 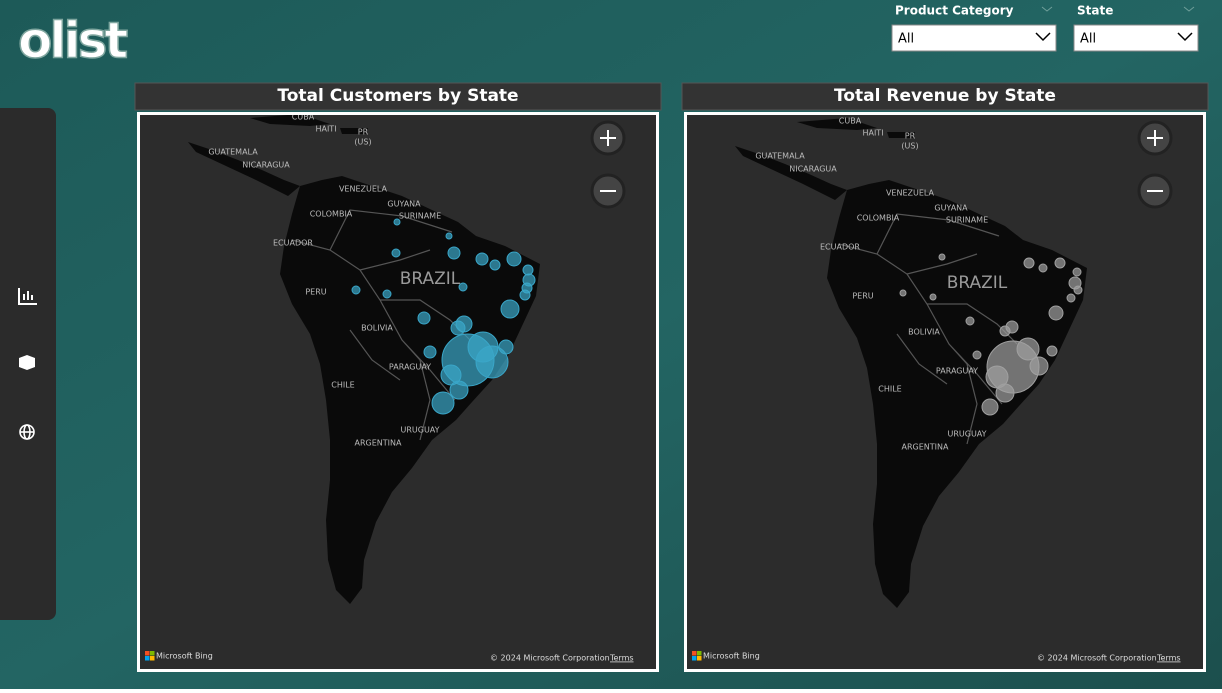 I want to click on nav-globe-icon, so click(x=27, y=432).